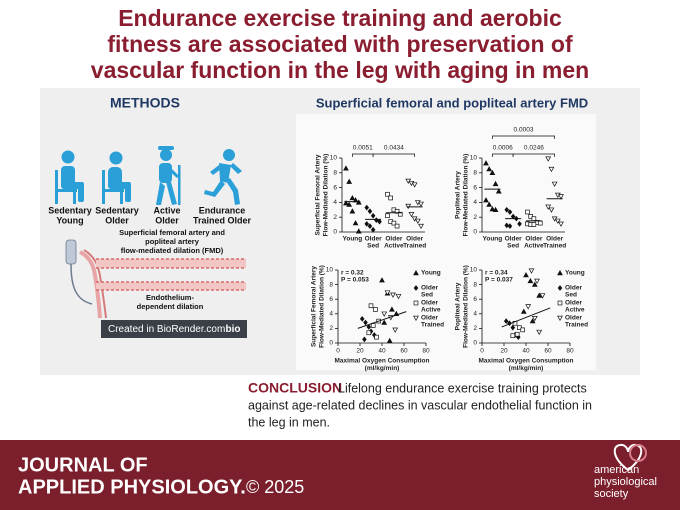 Image resolution: width=680 pixels, height=510 pixels. Describe the element at coordinates (638, 453) in the screenshot. I see `logo-ring` at that location.